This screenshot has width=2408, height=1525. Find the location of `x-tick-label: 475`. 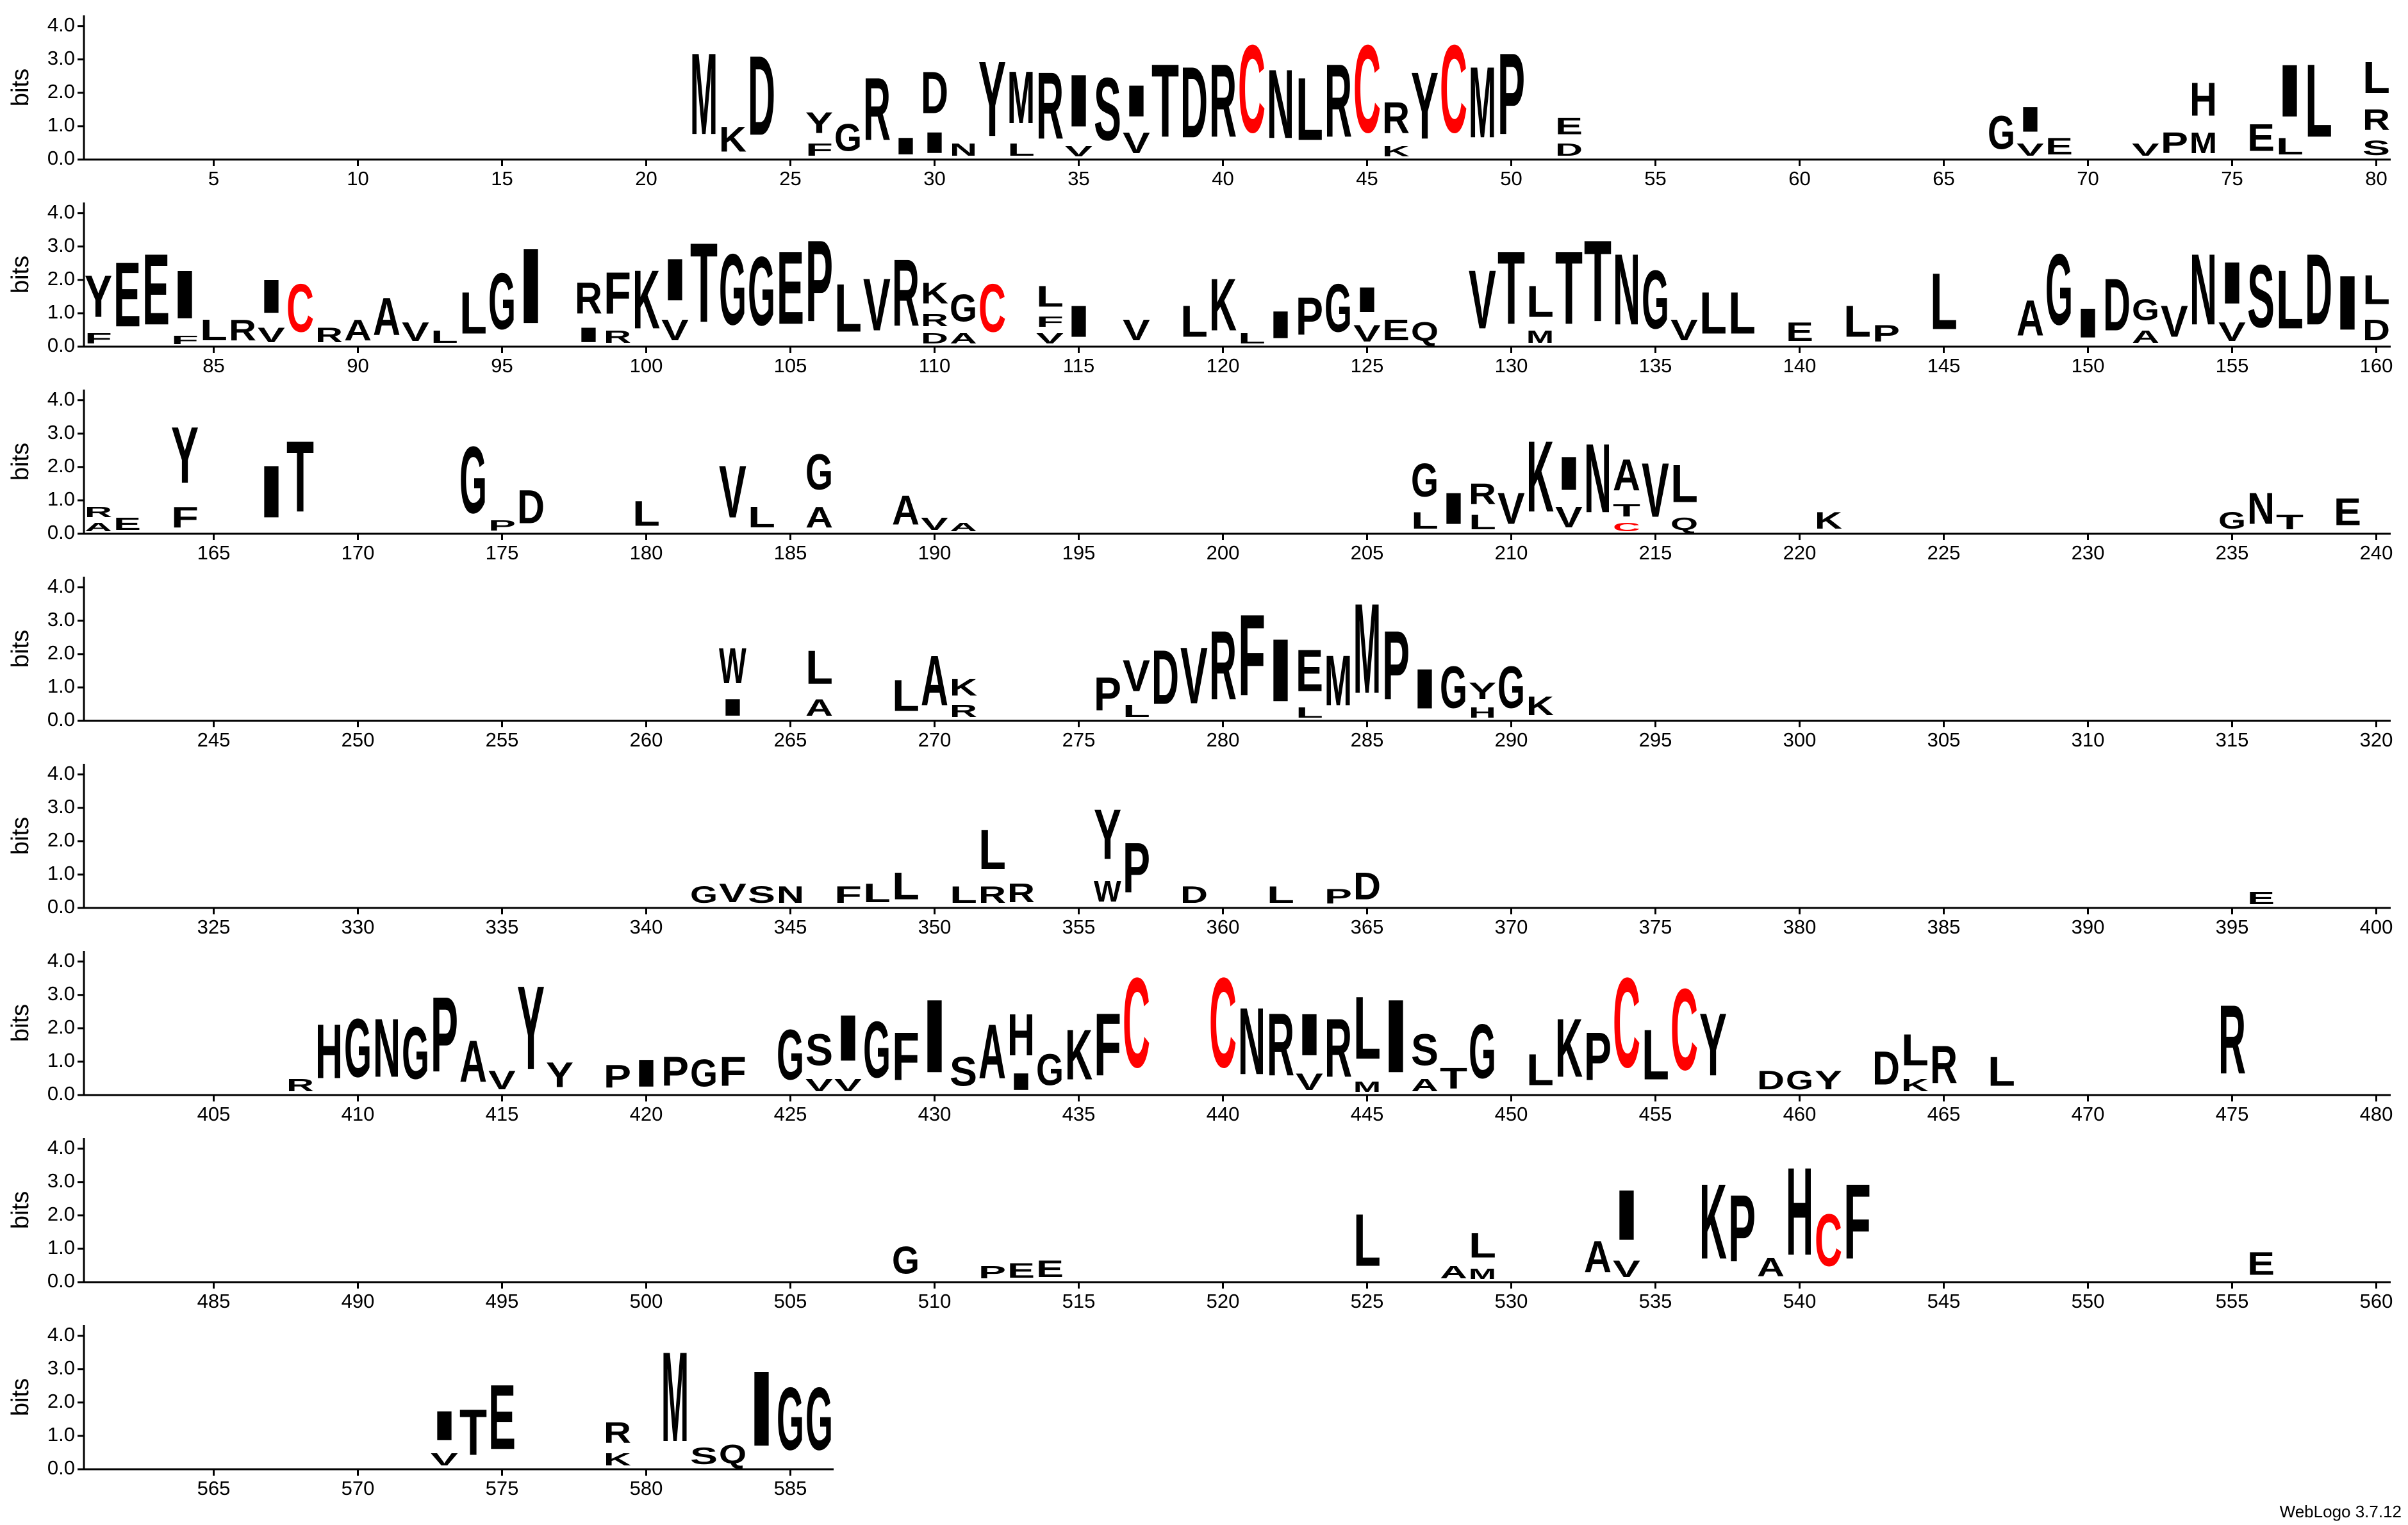

x-tick-label: 475 is located at coordinates (2232, 1114).